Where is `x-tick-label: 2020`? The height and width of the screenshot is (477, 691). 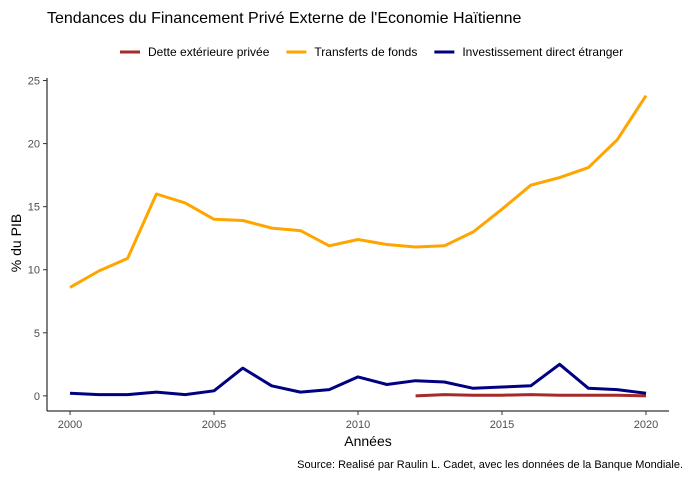
x-tick-label: 2020 is located at coordinates (646, 425).